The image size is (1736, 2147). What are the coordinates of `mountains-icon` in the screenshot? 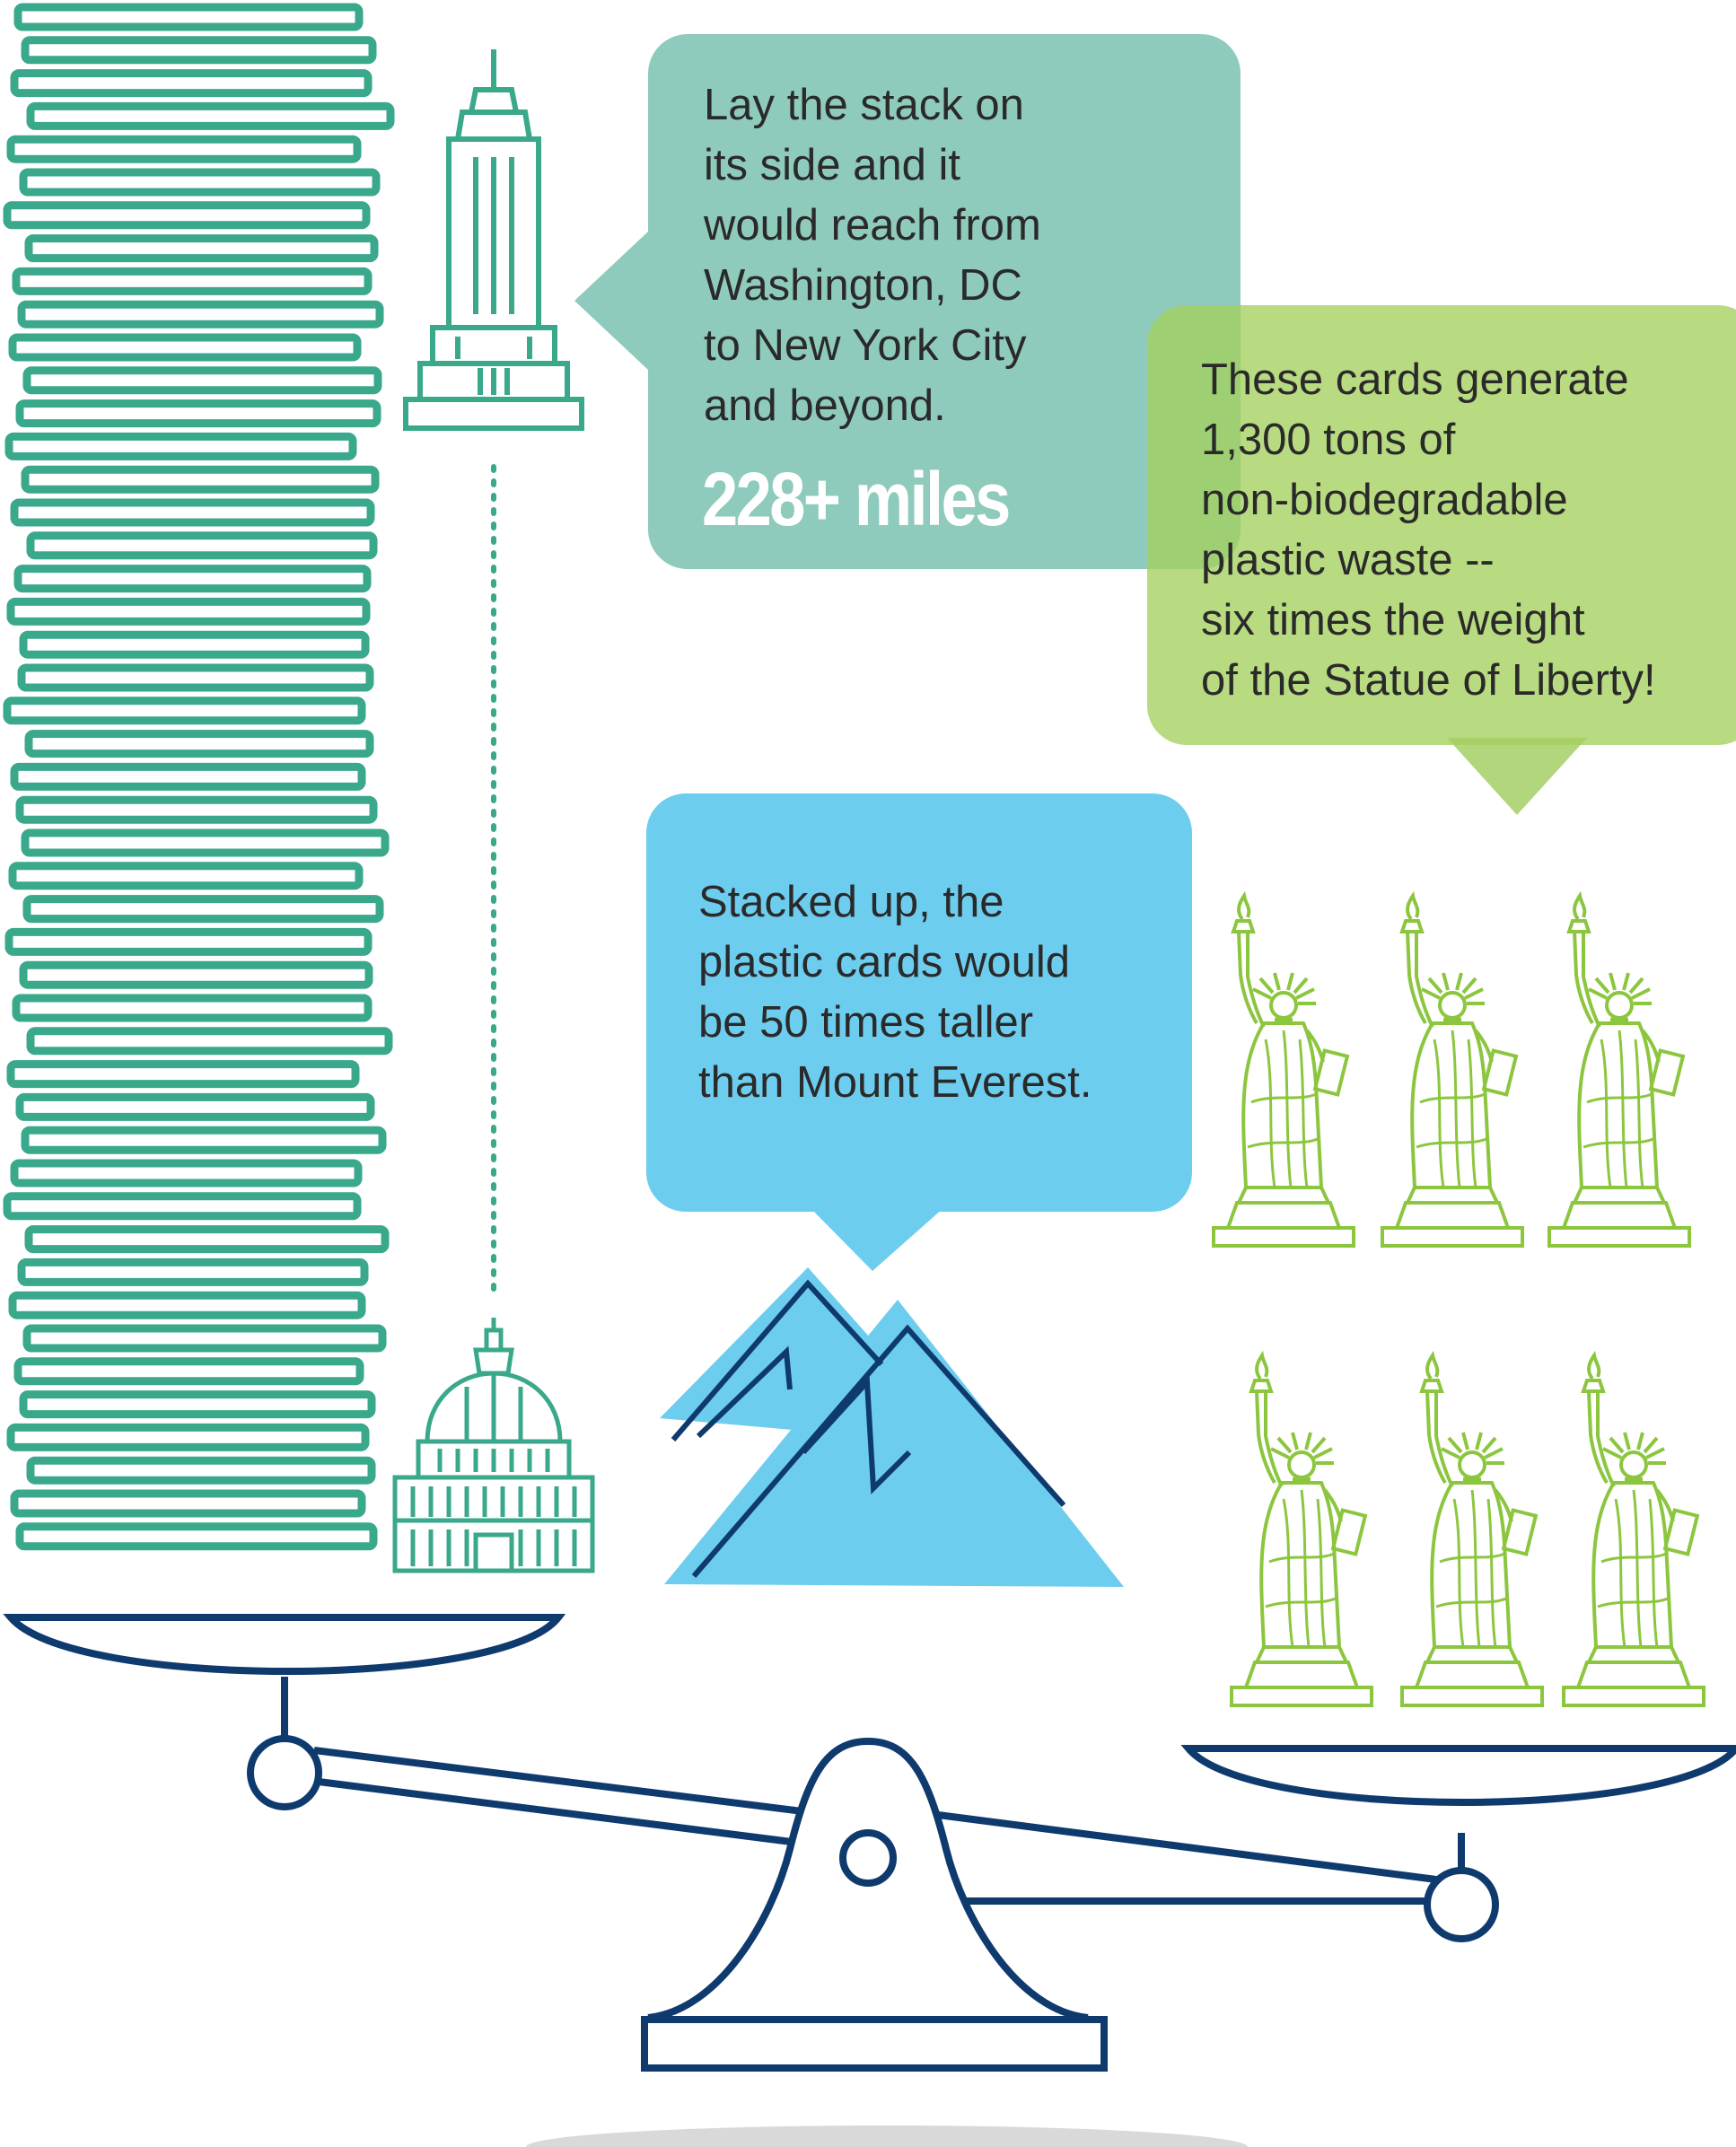 It's located at (892, 1427).